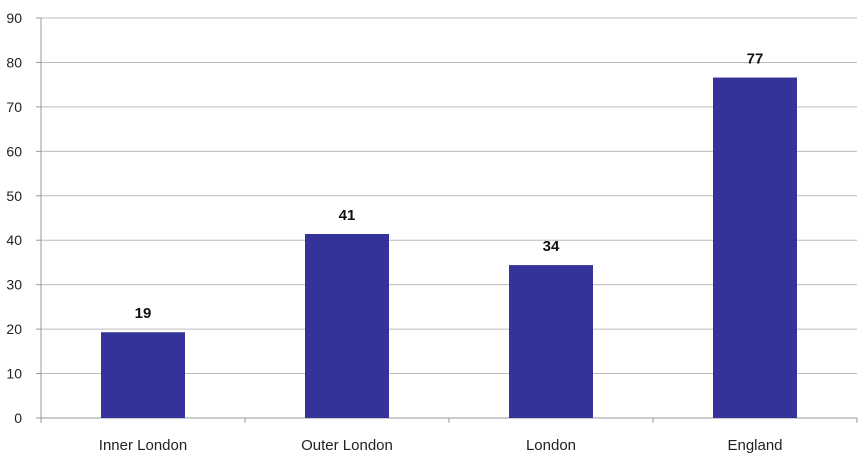  I want to click on y-tick-label: 70, so click(14, 107).